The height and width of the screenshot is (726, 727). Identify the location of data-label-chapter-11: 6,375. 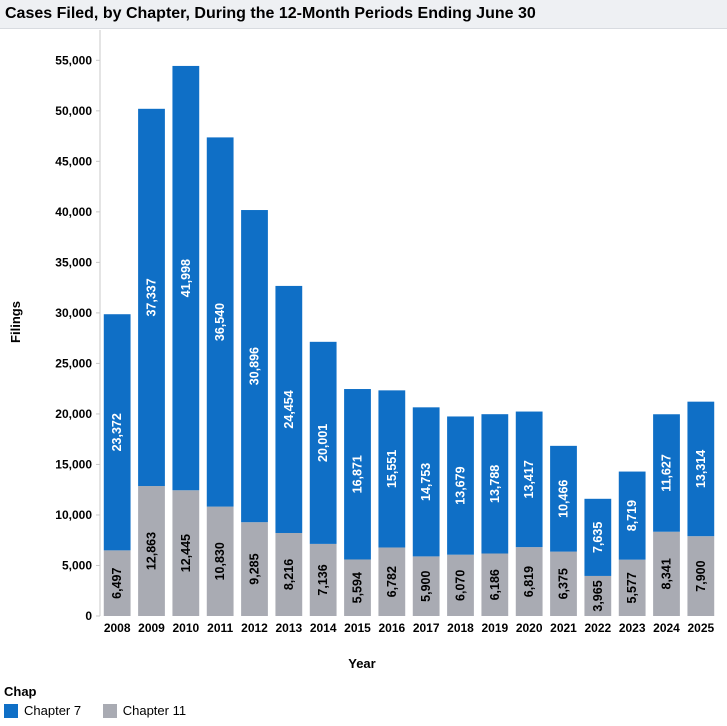
(564, 583).